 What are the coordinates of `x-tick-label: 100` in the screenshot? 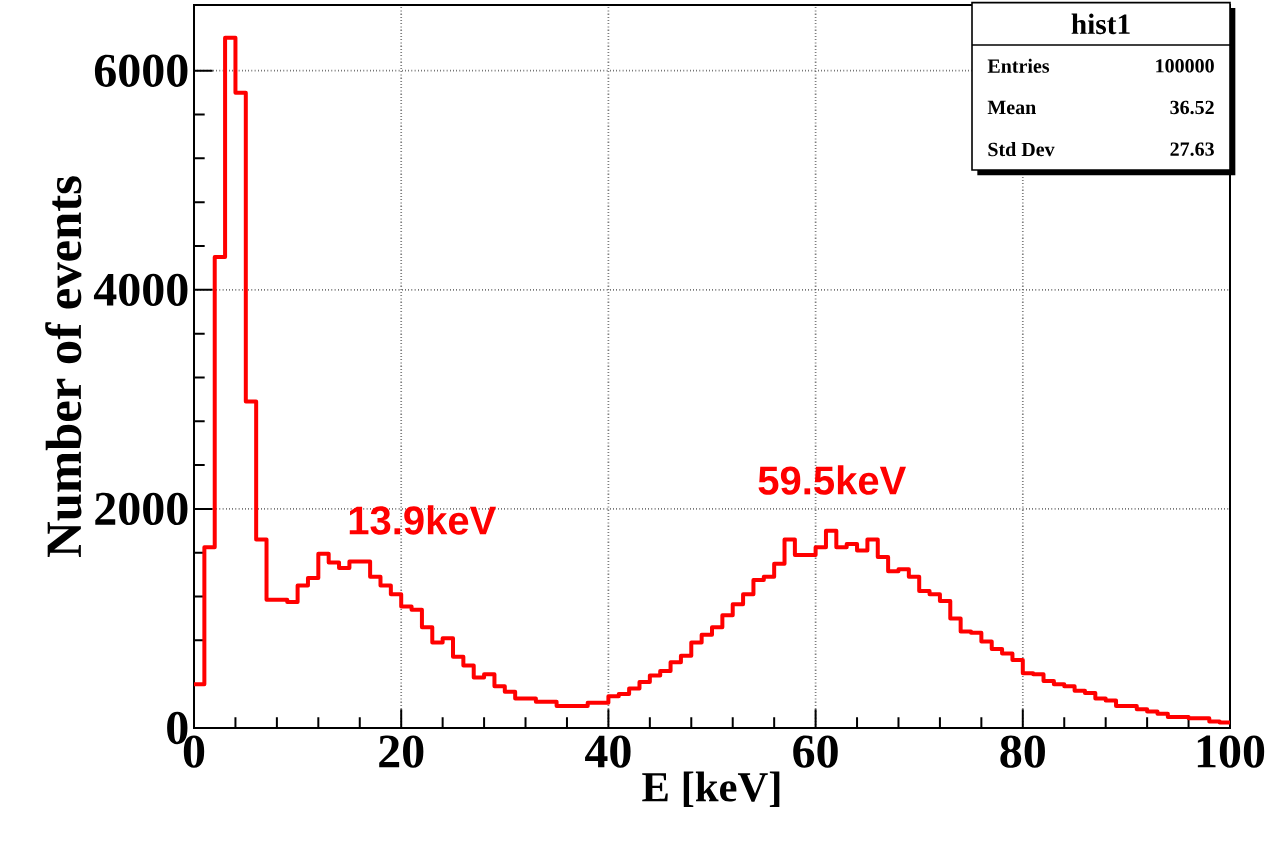 It's located at (1231, 751).